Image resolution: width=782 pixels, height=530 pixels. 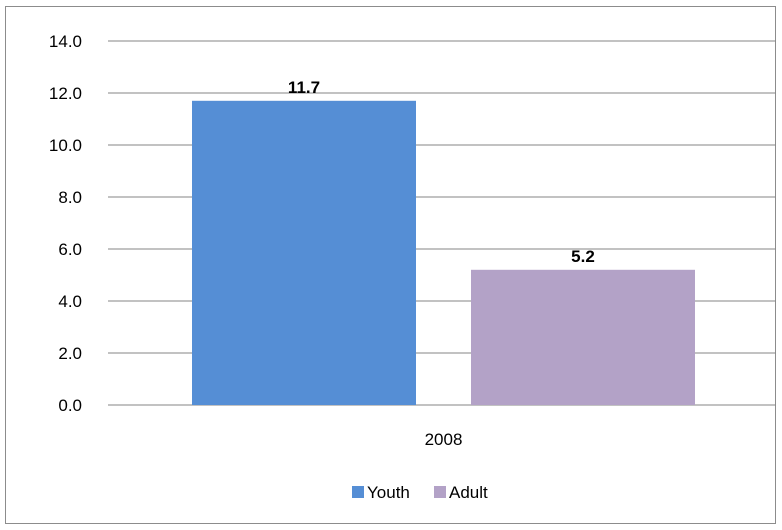 I want to click on y-tick-label: 0.0, so click(x=70, y=405).